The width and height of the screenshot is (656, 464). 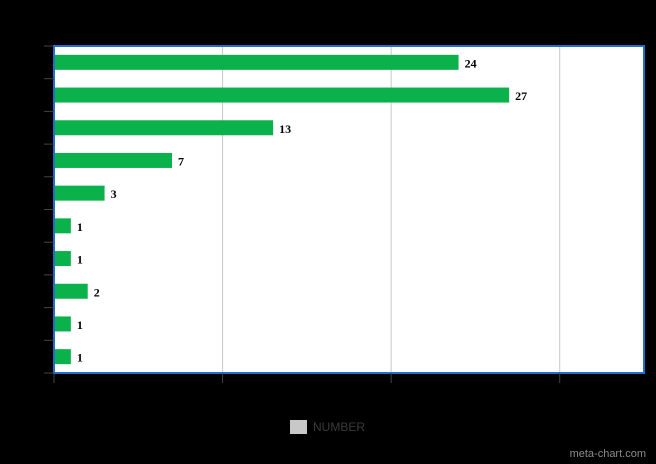 What do you see at coordinates (607, 454) in the screenshot?
I see `watermark: meta-chart.com` at bounding box center [607, 454].